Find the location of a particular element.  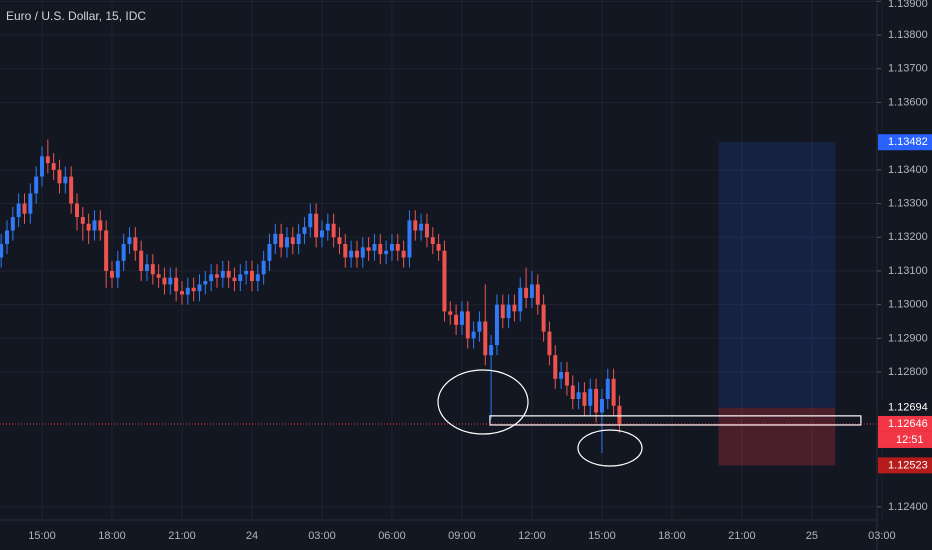

x-tick-label: 09:00 is located at coordinates (462, 536).